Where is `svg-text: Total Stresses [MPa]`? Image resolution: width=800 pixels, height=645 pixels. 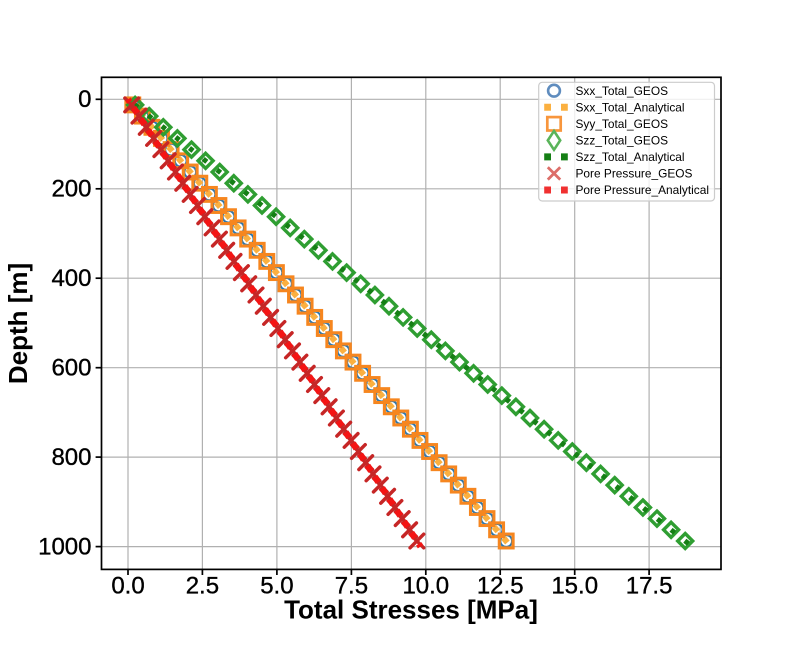
svg-text: Total Stresses [MPa] is located at coordinates (411, 610).